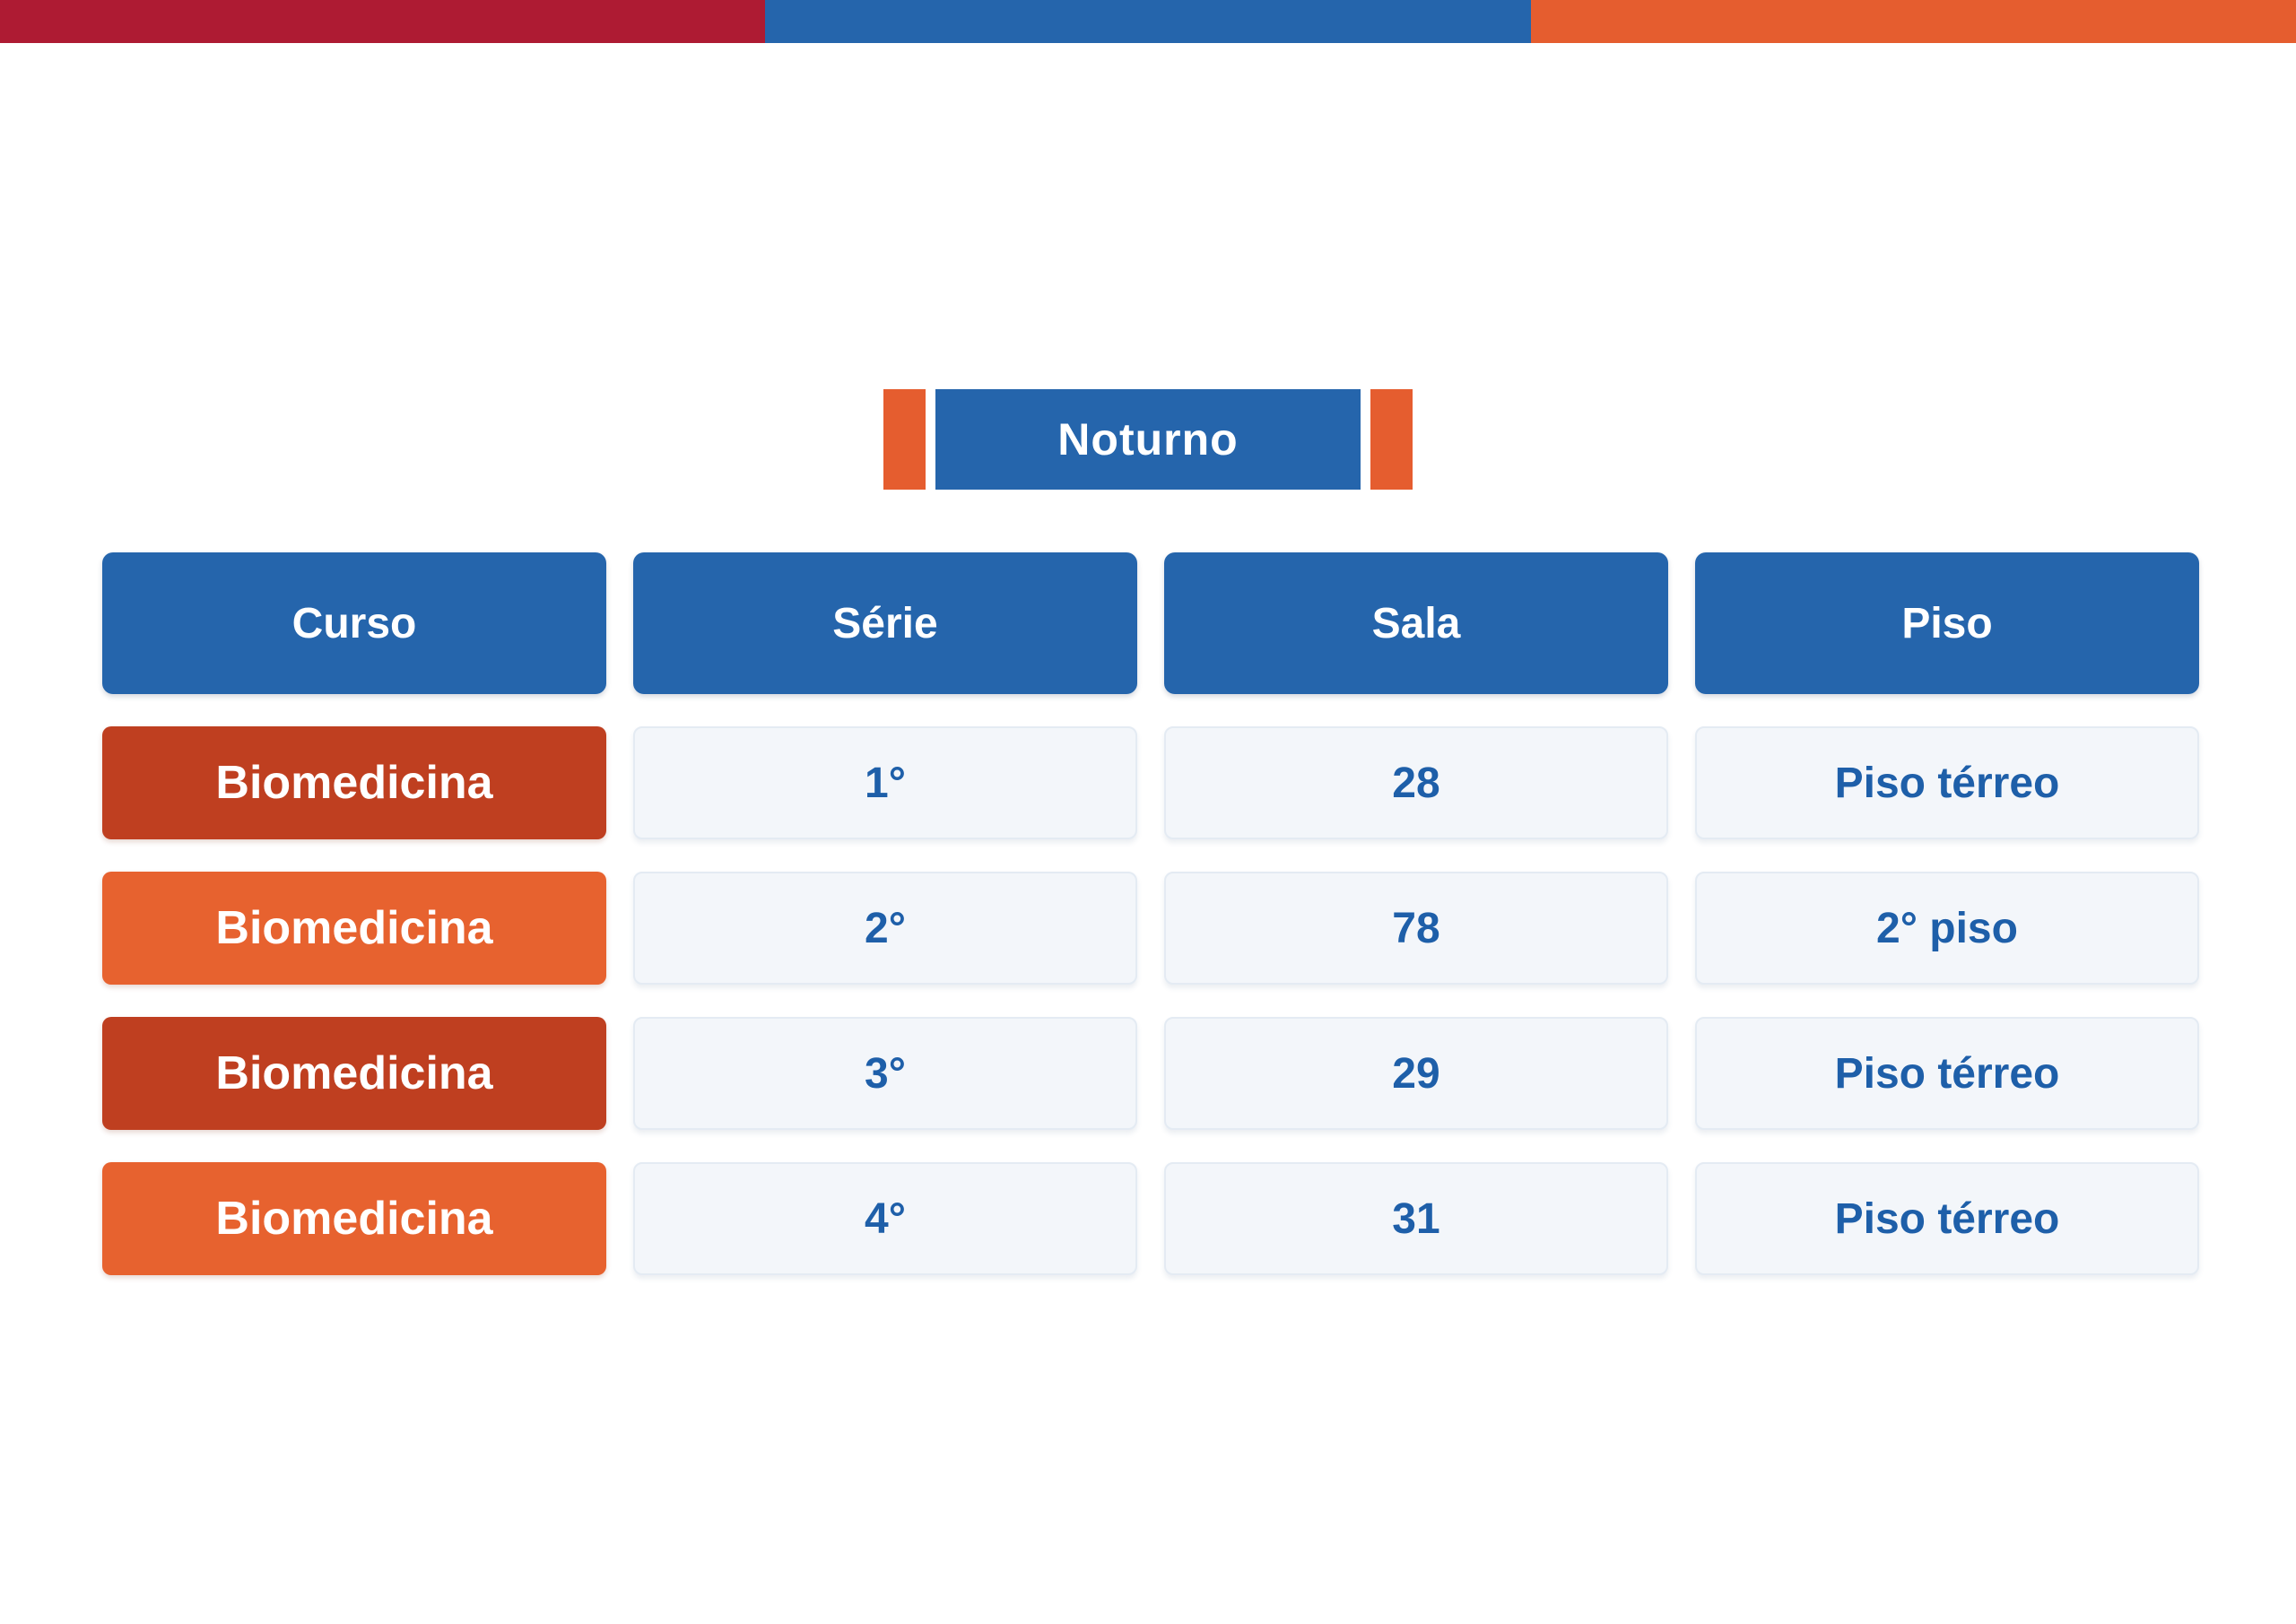 This screenshot has width=2296, height=1624. I want to click on serie-cell: 3°, so click(885, 1073).